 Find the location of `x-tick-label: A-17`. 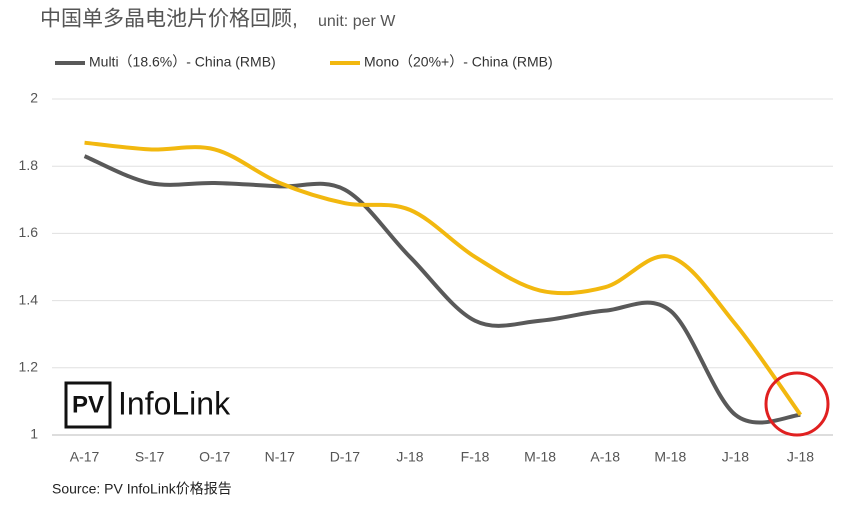

x-tick-label: A-17 is located at coordinates (85, 457).